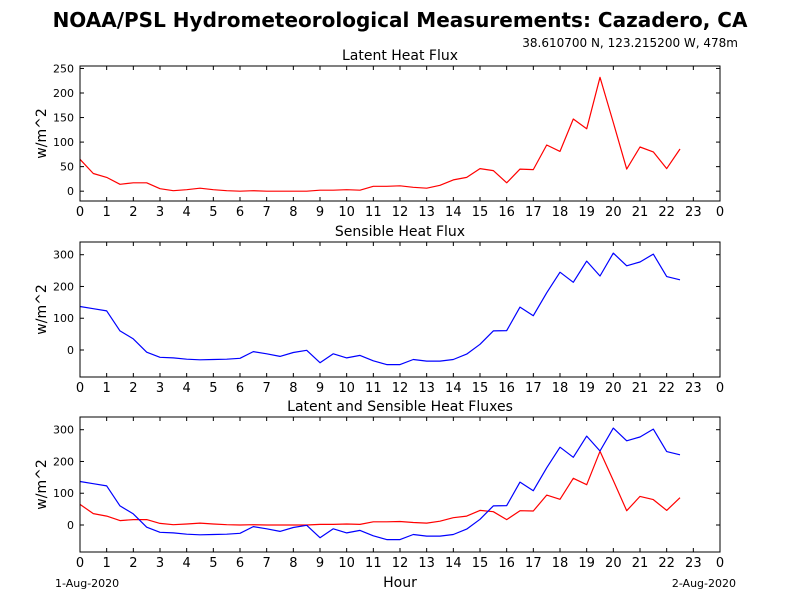 The height and width of the screenshot is (600, 800). What do you see at coordinates (703, 583) in the screenshot?
I see `end-date-label: 2-Aug-2020` at bounding box center [703, 583].